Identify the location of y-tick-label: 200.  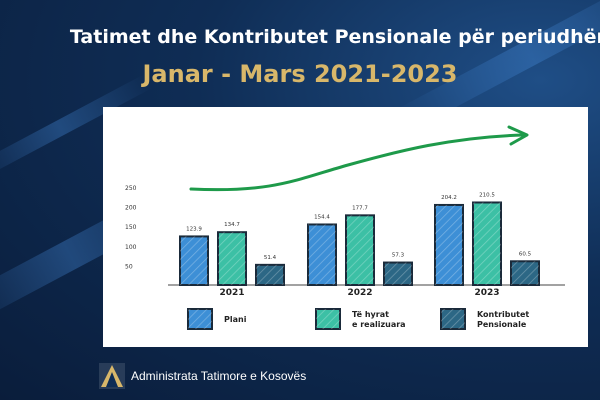
(131, 208).